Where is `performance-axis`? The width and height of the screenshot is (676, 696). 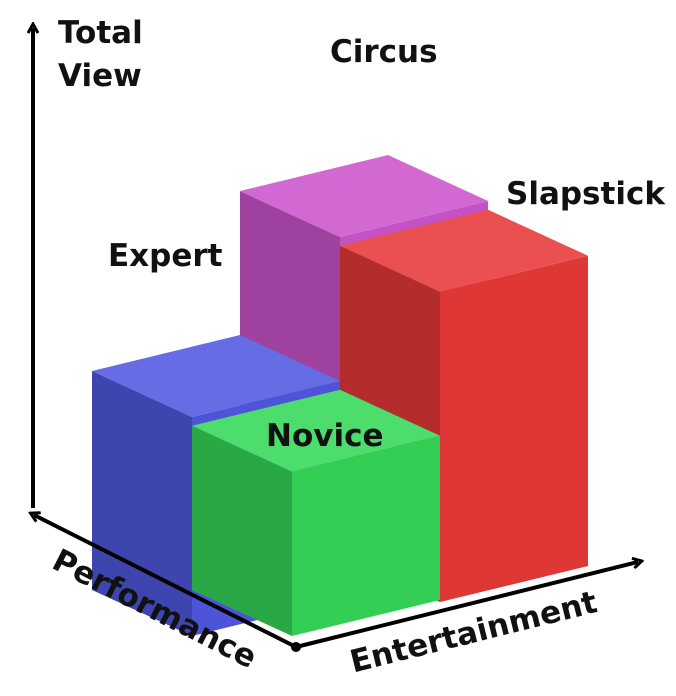
performance-axis is located at coordinates (165, 582).